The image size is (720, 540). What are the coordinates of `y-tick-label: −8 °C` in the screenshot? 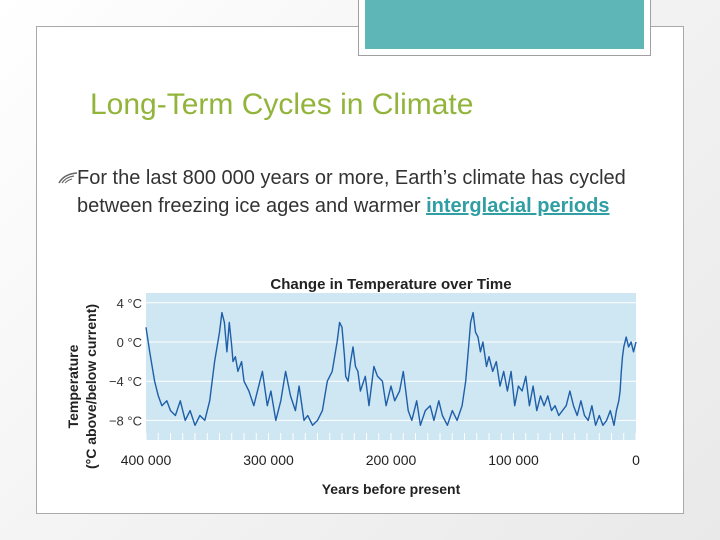 It's located at (125, 420).